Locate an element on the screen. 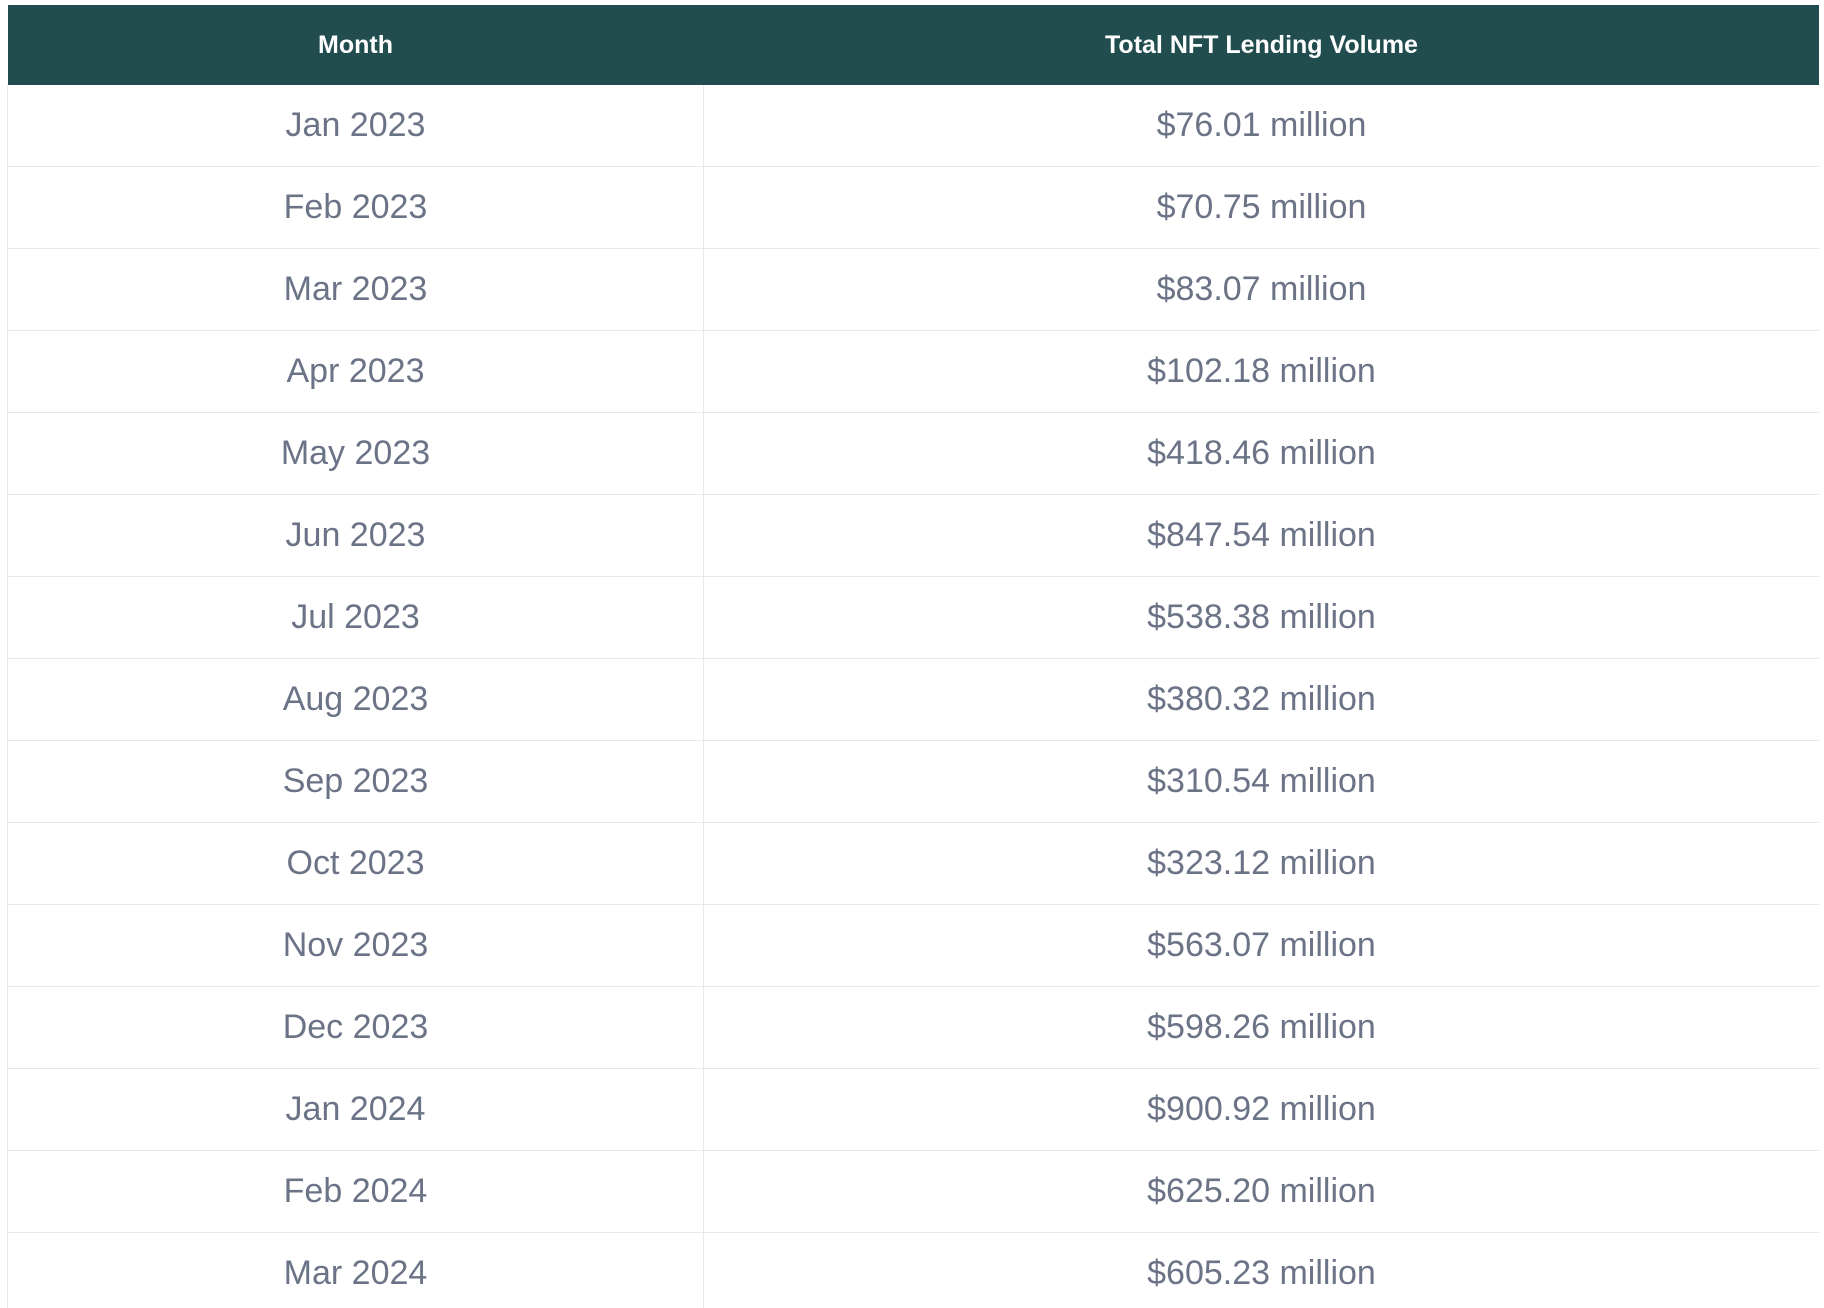 The width and height of the screenshot is (1824, 1308). volume-cell: $538.38 million is located at coordinates (1261, 617).